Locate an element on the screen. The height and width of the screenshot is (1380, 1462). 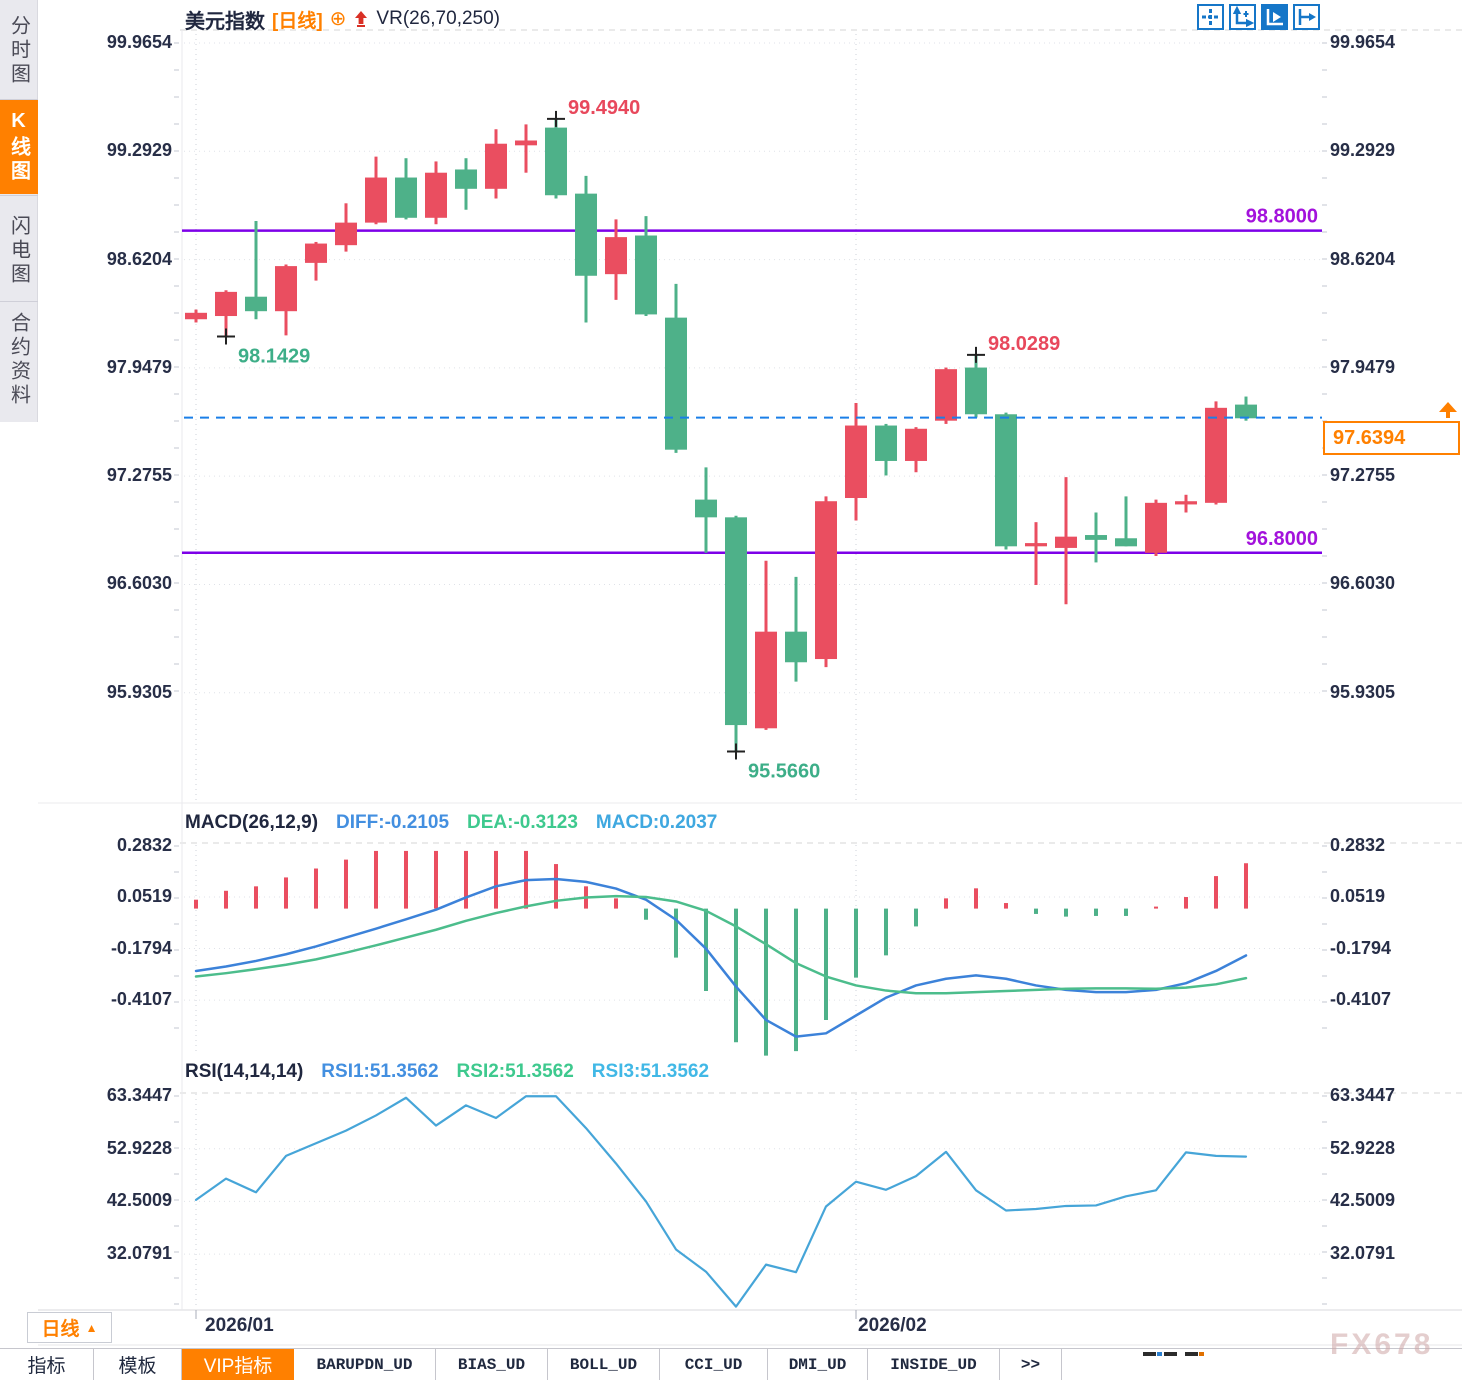
left-sidebar: 分时图 K线图闪电图合约资料 is located at coordinates (19, 690).